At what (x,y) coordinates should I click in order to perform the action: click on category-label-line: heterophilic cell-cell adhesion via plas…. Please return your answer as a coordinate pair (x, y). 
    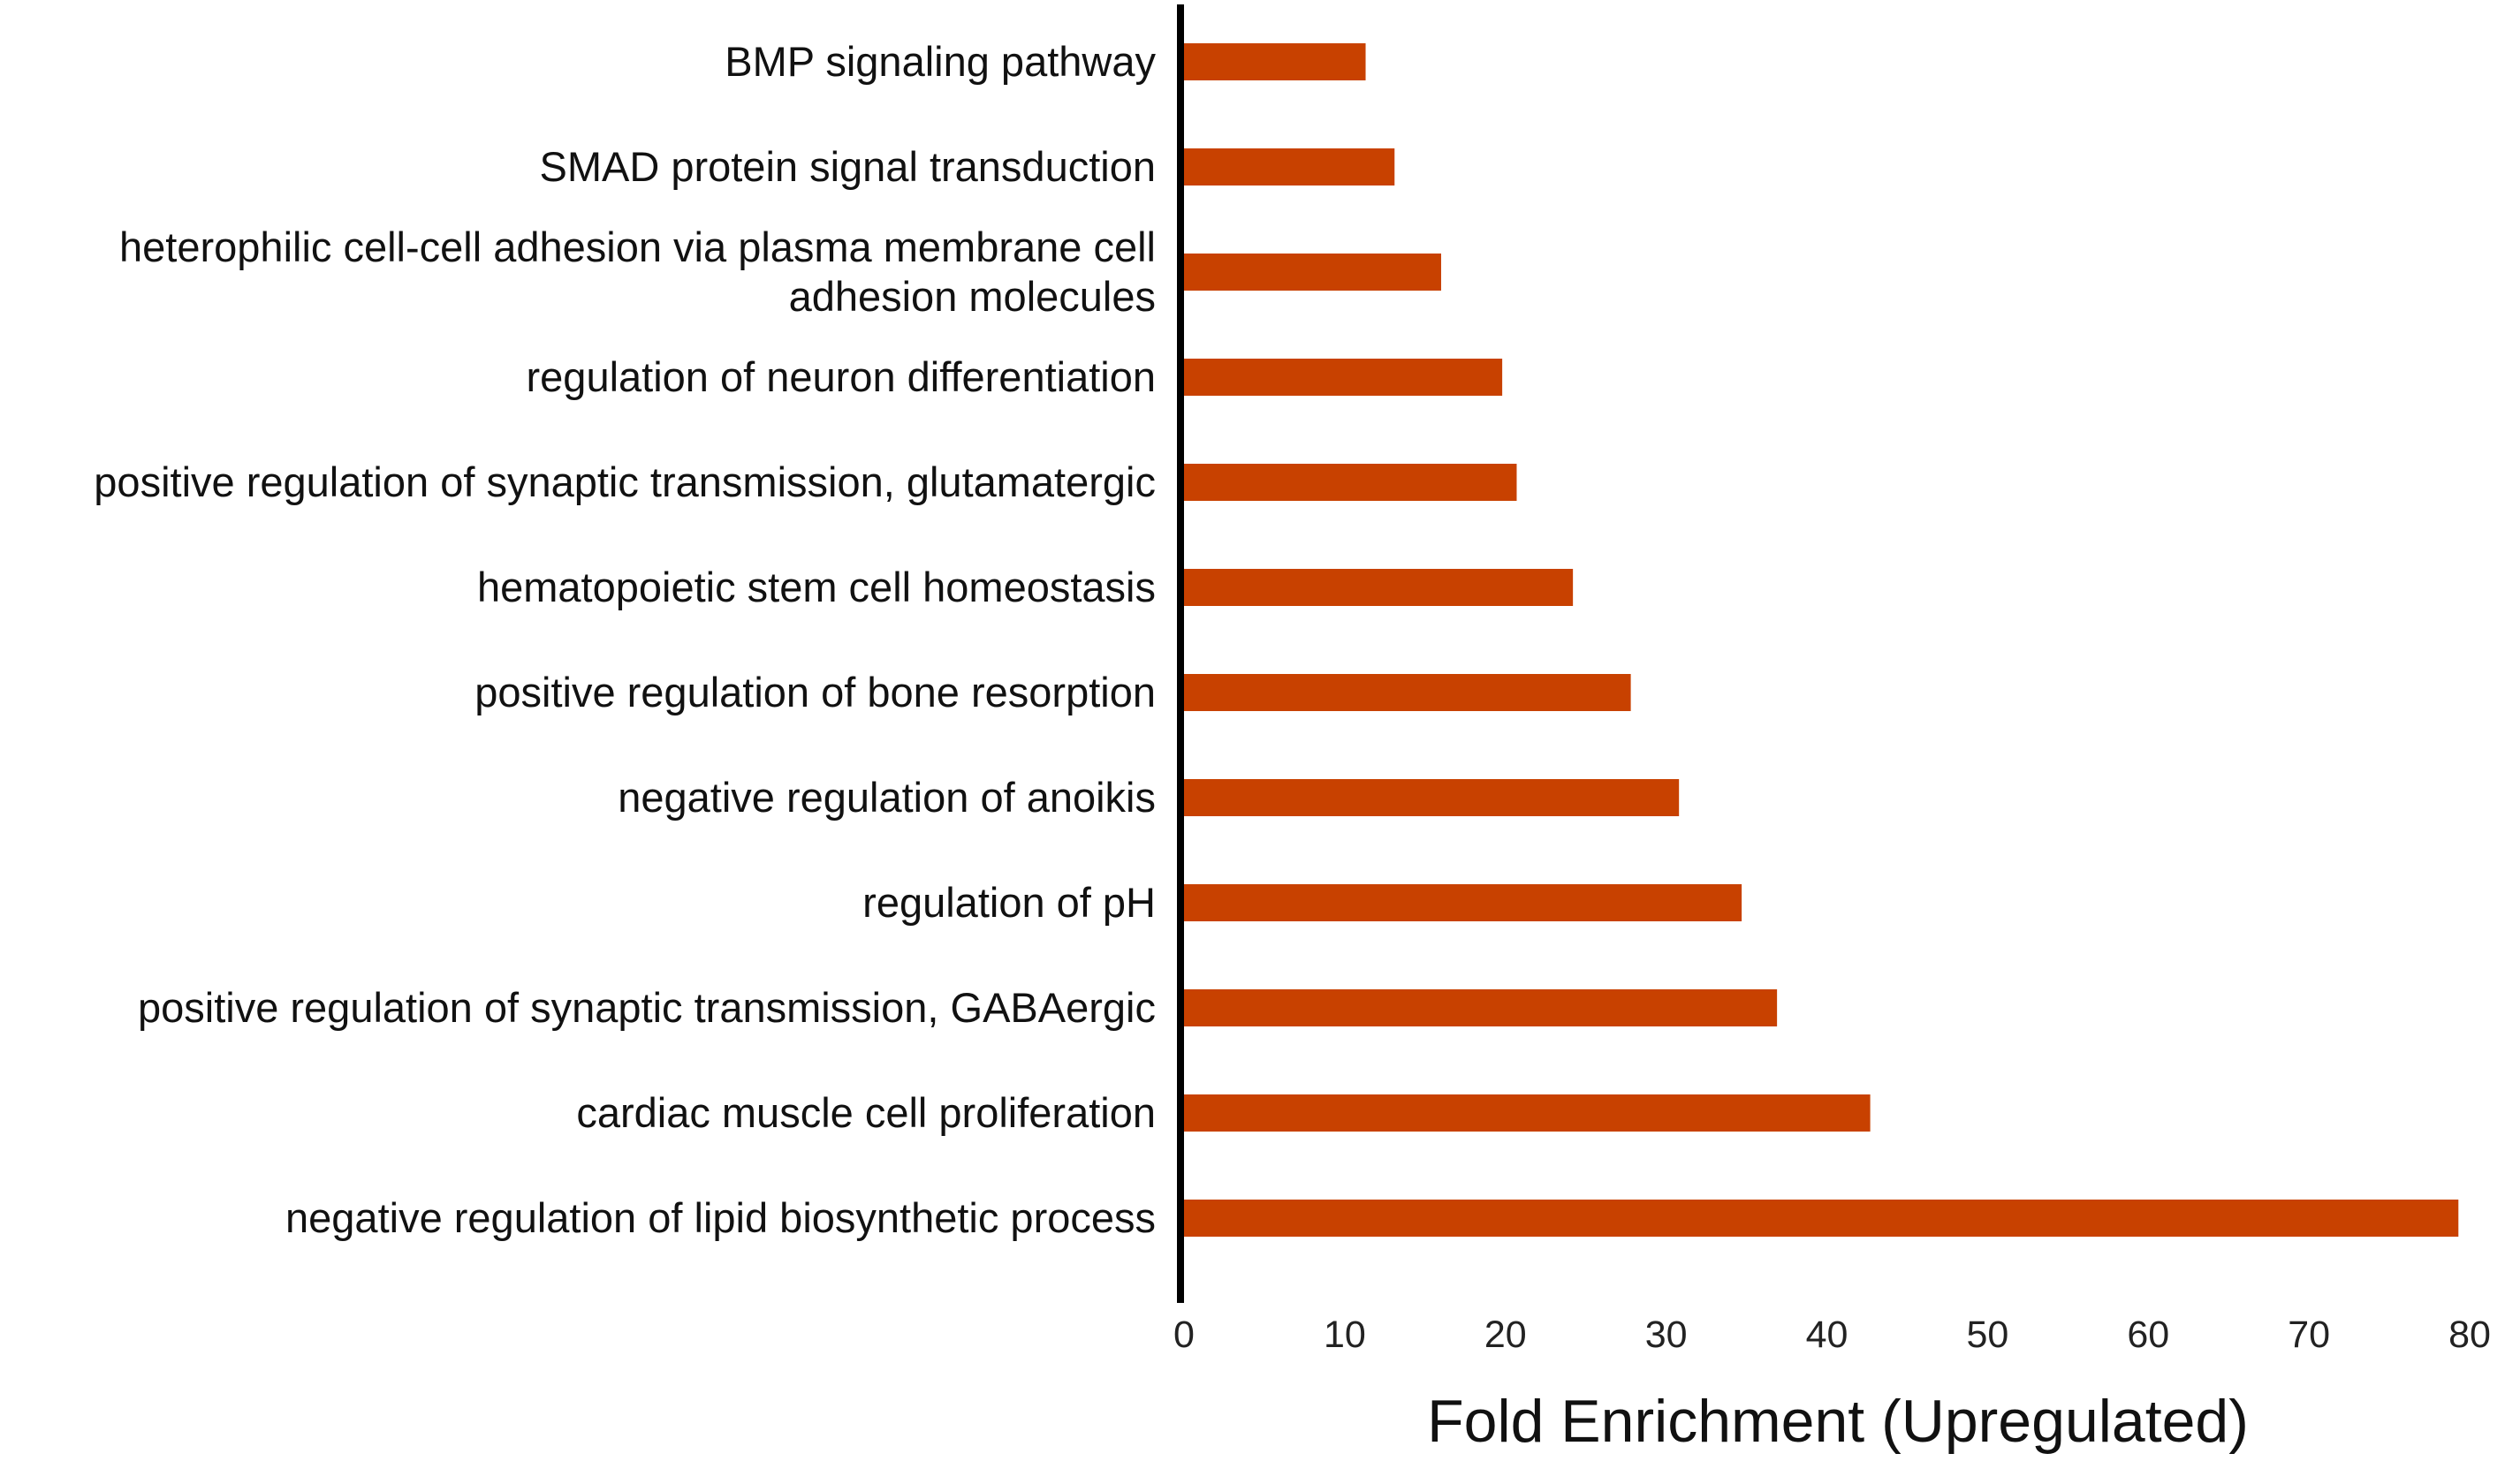
    Looking at the image, I should click on (637, 246).